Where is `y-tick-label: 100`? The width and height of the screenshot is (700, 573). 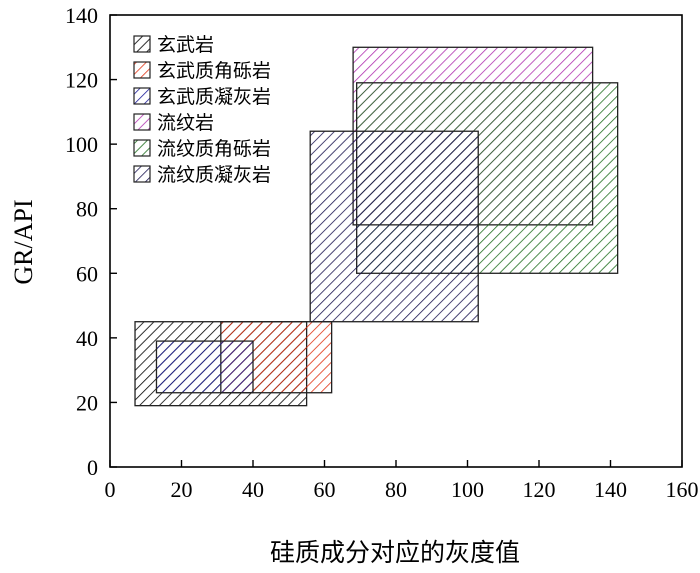 y-tick-label: 100 is located at coordinates (81, 144).